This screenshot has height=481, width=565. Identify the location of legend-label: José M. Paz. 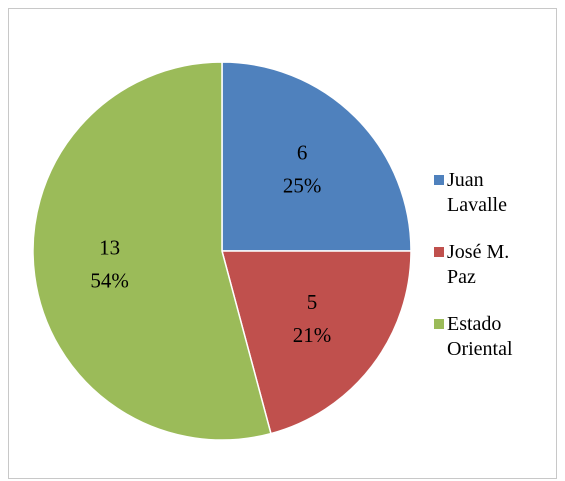
(478, 264).